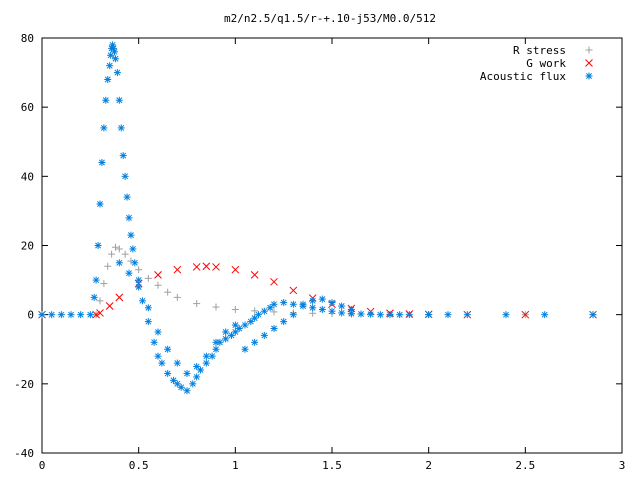 The image size is (640, 480). Describe the element at coordinates (428, 465) in the screenshot. I see `x-tick-label: 2` at that location.